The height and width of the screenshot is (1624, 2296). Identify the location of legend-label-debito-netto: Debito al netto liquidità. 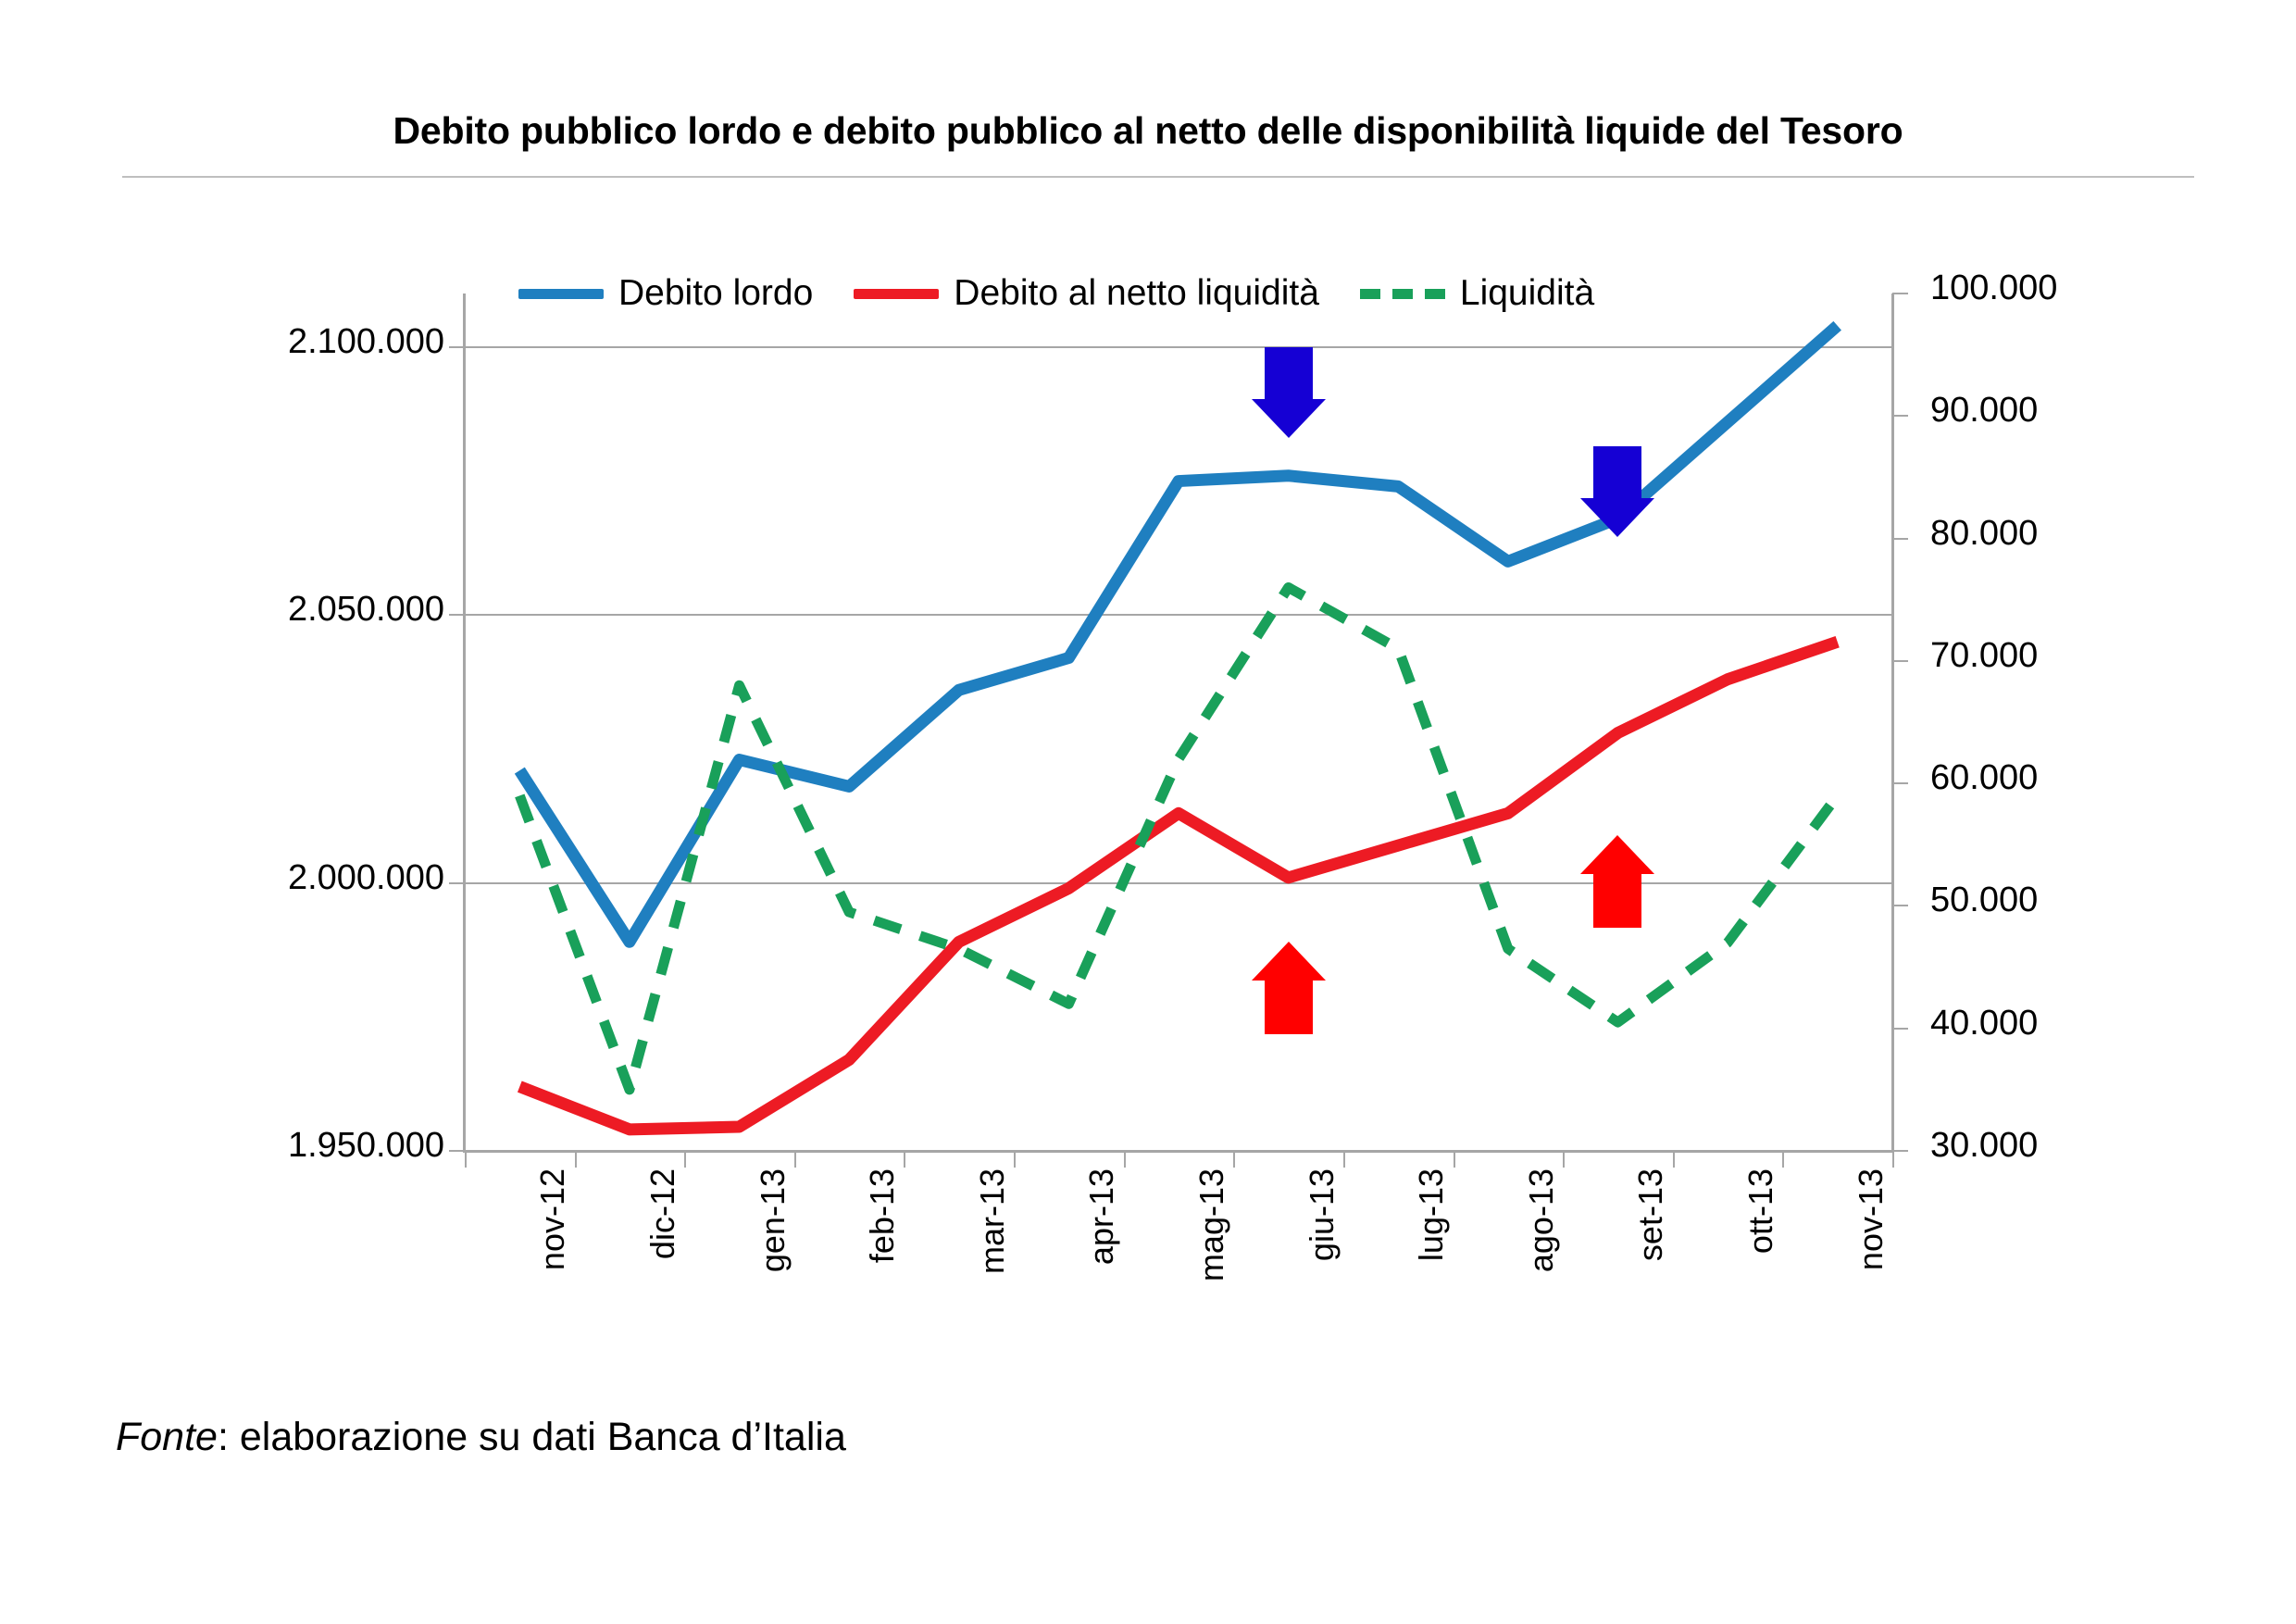
(1136, 293).